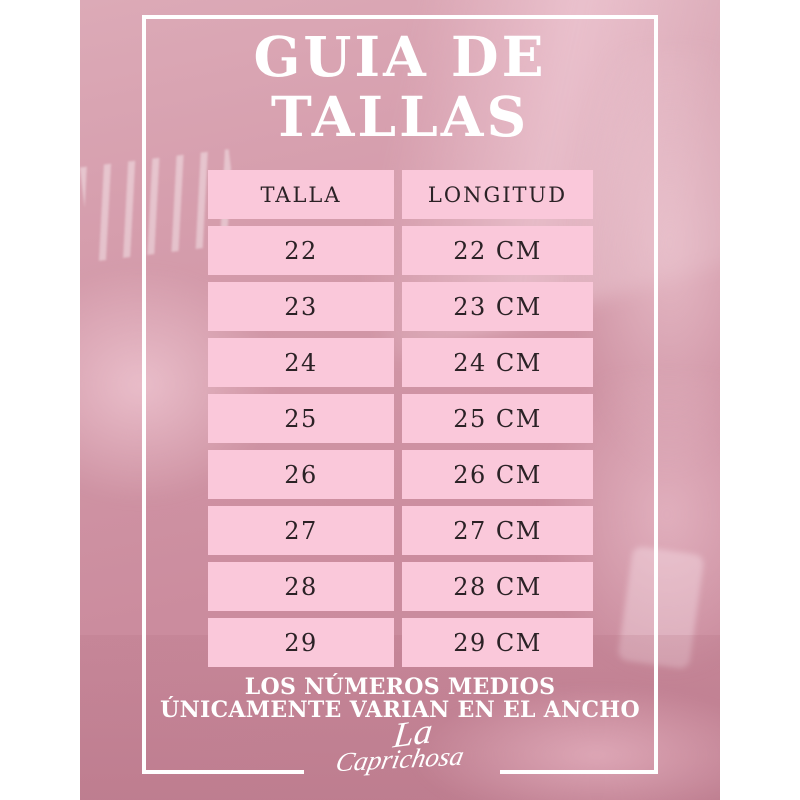 This screenshot has width=800, height=800. I want to click on length-cell: 23 CM, so click(497, 306).